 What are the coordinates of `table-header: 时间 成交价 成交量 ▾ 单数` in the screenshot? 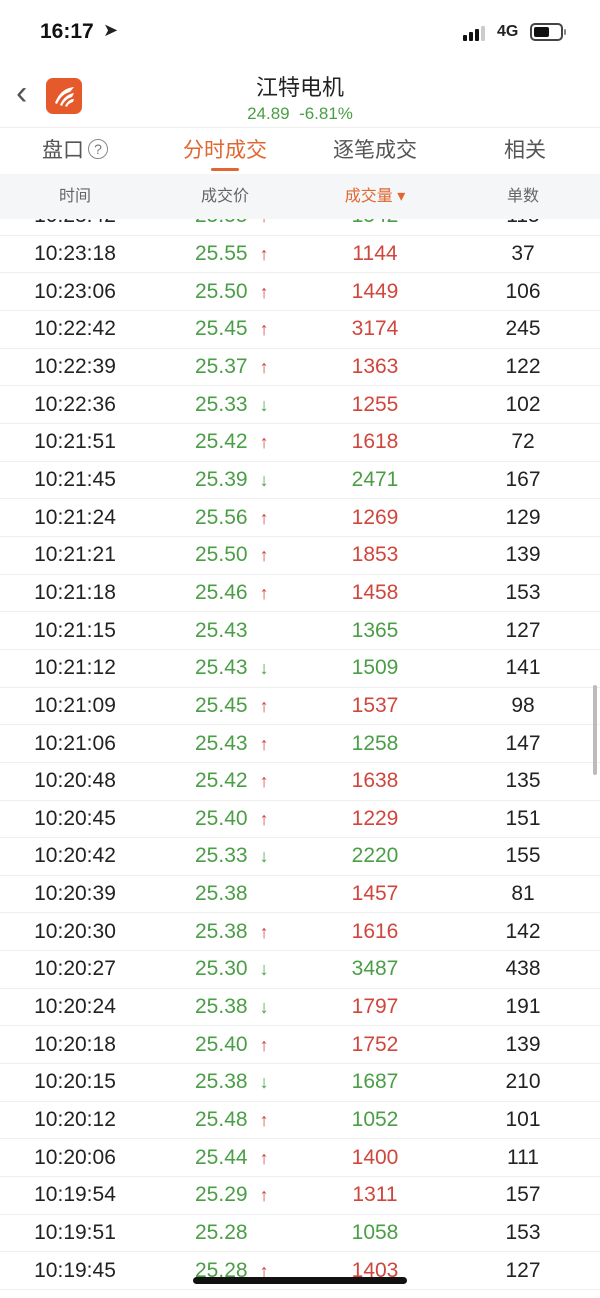 It's located at (300, 196).